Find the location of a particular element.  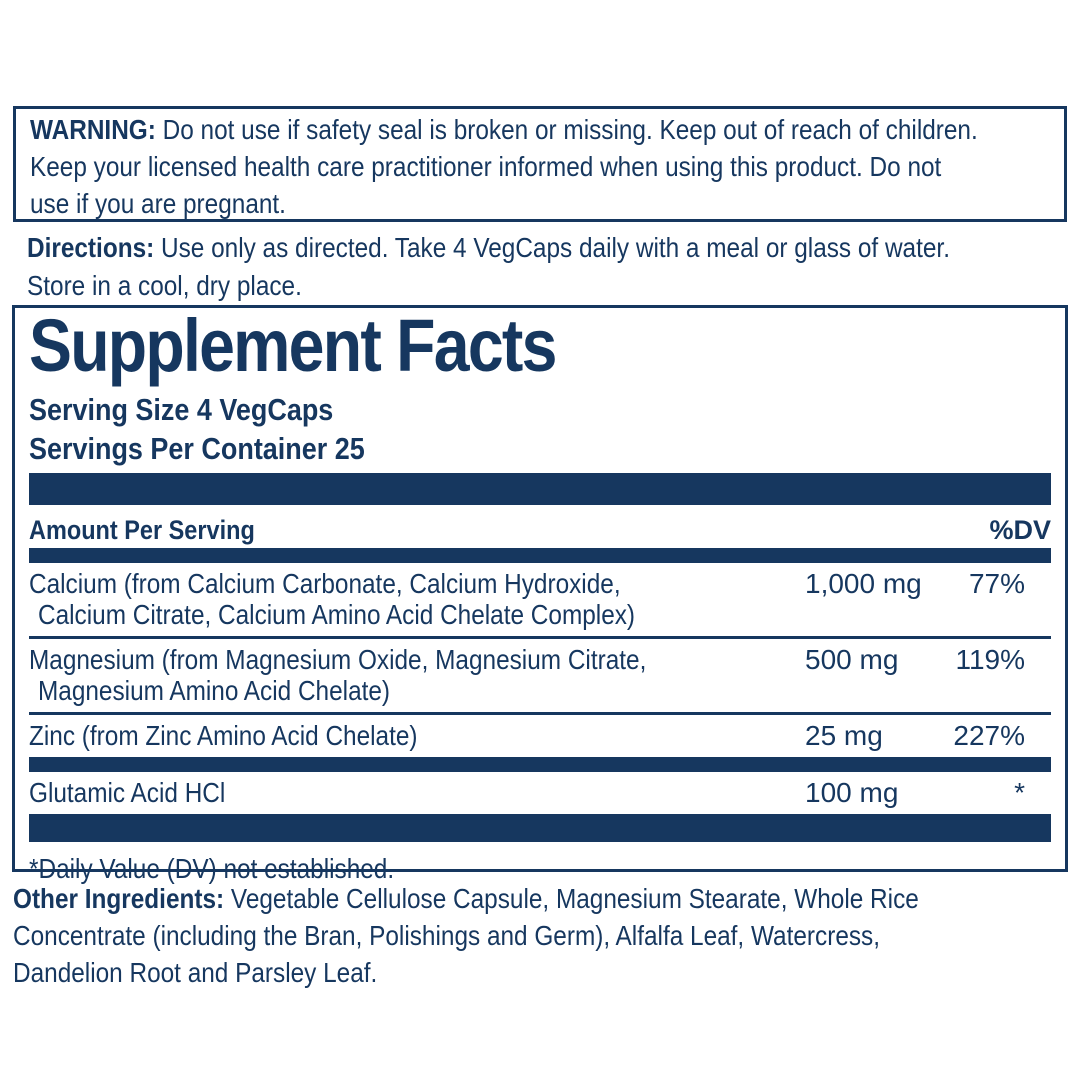

nutrient-amount: 100 mg is located at coordinates (852, 792).